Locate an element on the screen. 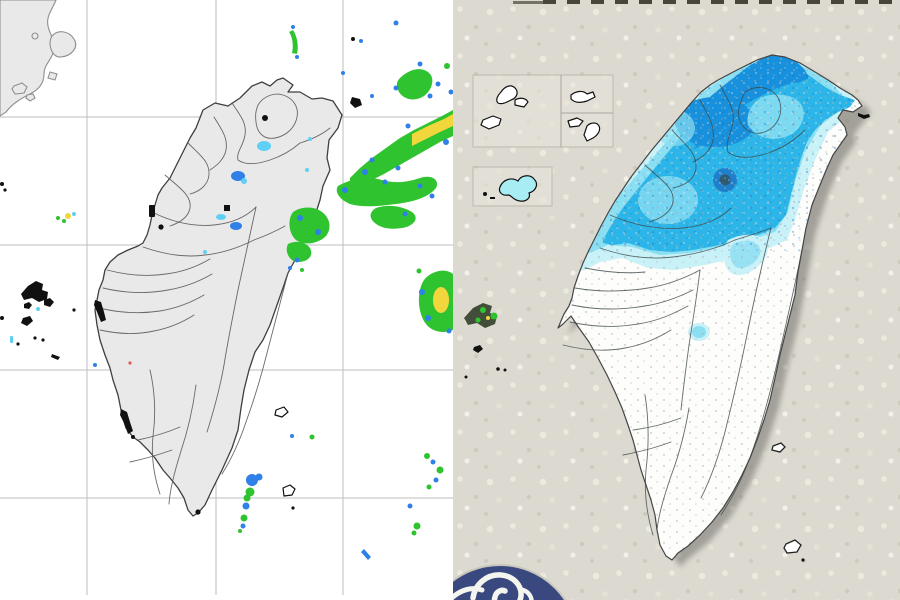  china-coast is located at coordinates (38, 58).